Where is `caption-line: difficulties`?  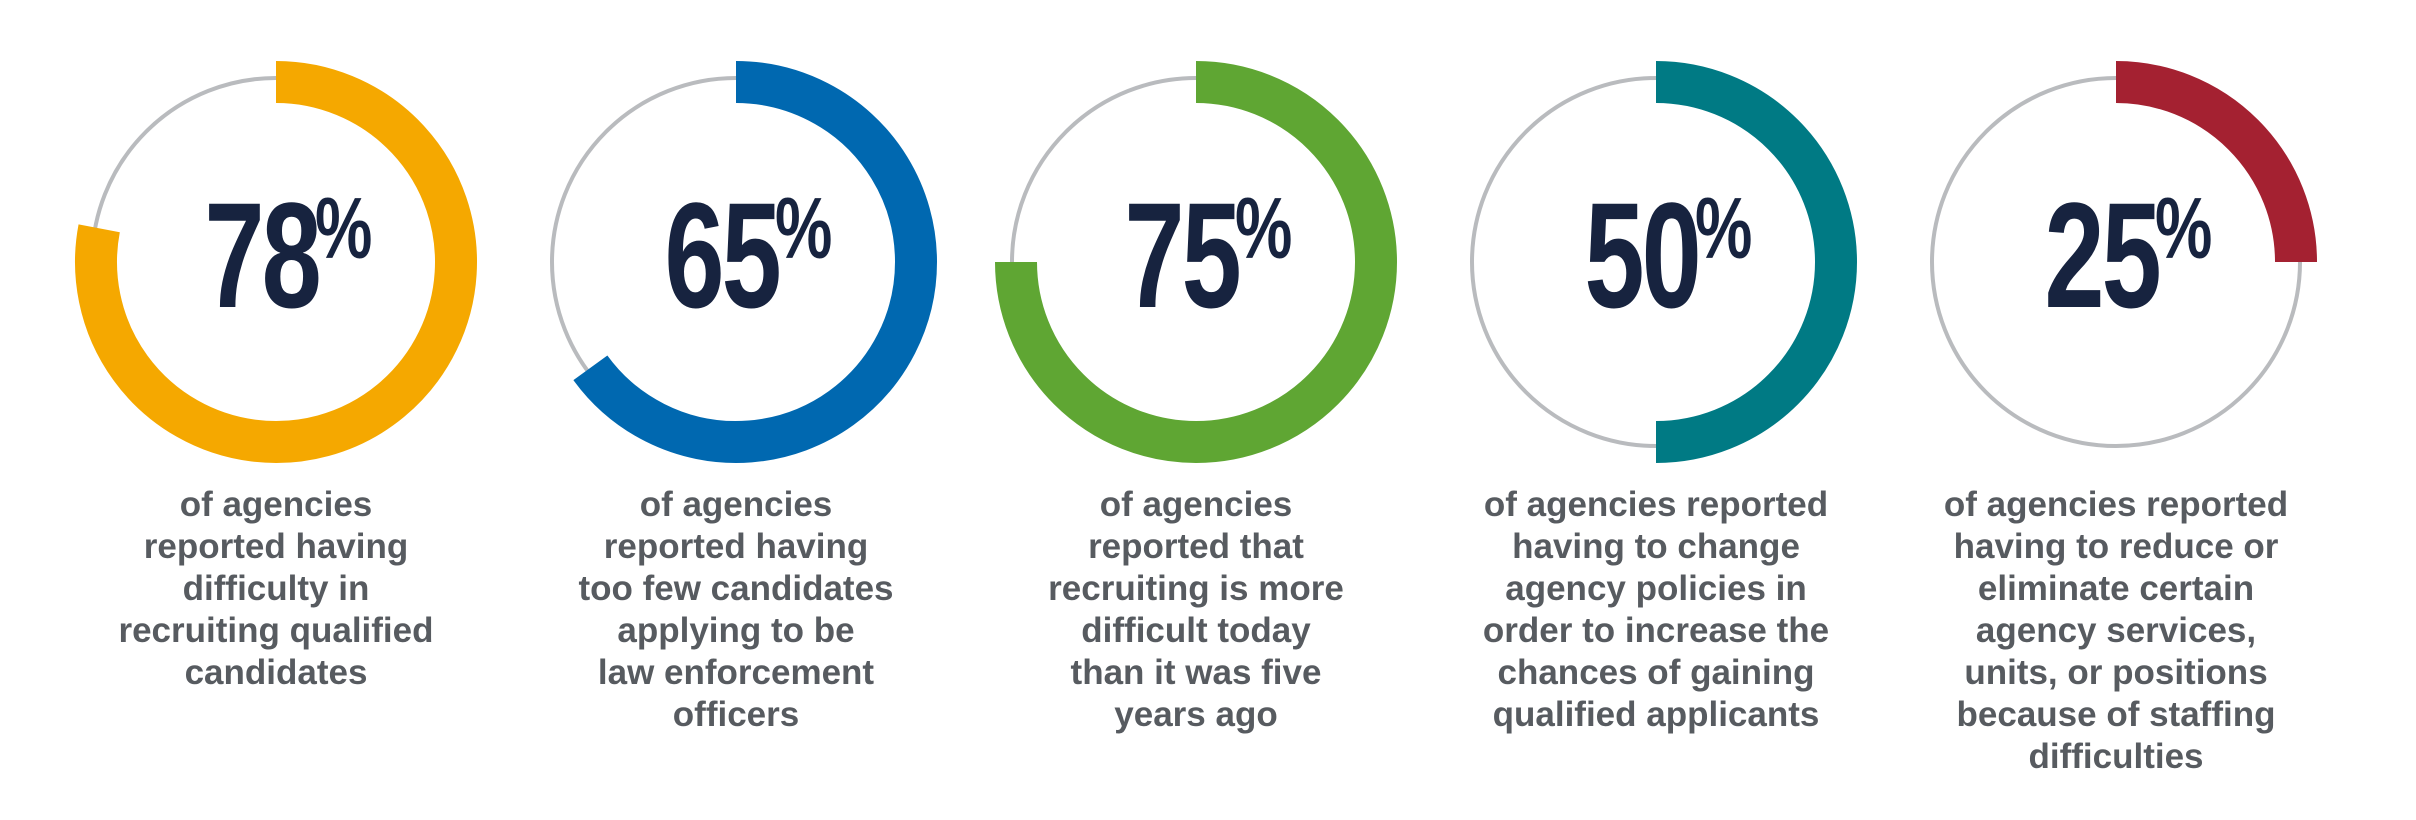 caption-line: difficulties is located at coordinates (2116, 756).